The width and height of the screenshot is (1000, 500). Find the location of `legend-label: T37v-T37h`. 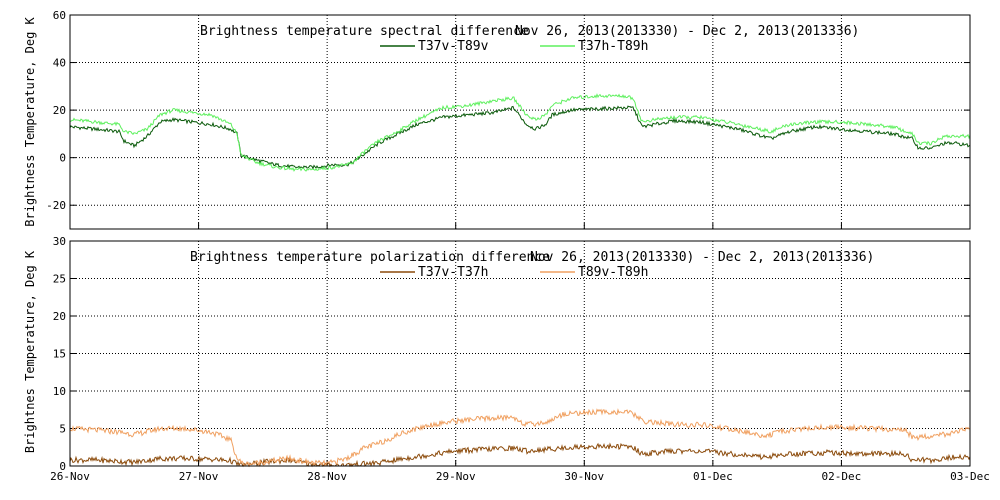

legend-label: T37v-T37h is located at coordinates (453, 272).